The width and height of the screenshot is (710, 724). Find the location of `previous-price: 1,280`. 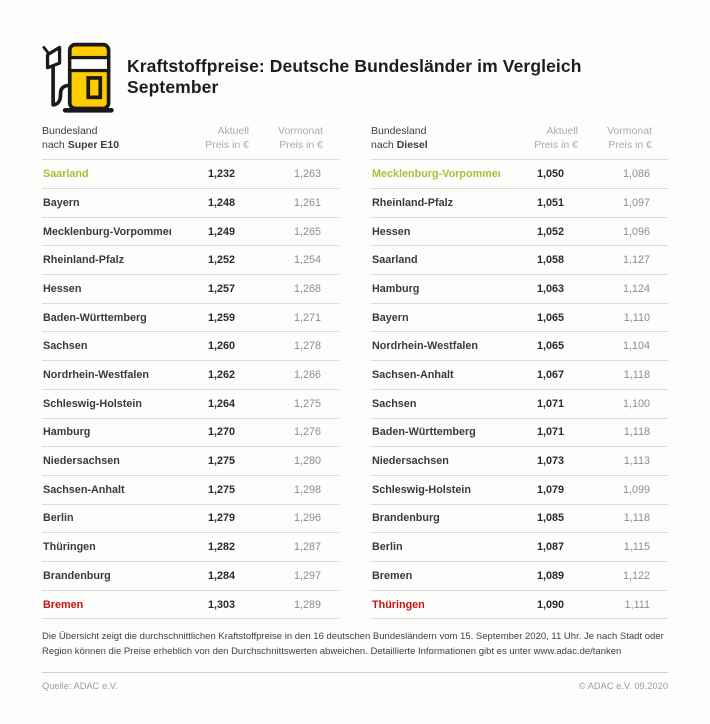

previous-price: 1,280 is located at coordinates (307, 461).